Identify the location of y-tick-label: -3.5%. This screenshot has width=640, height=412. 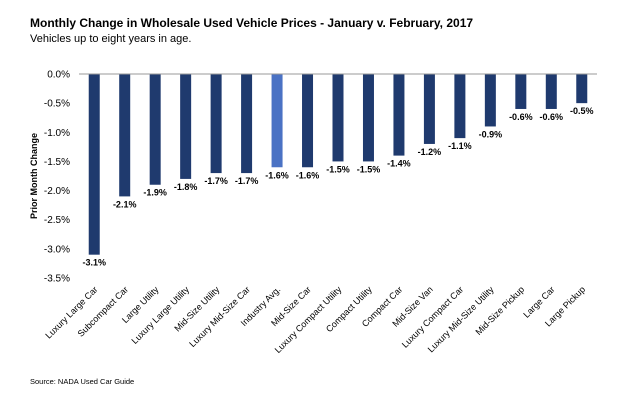
(57, 279).